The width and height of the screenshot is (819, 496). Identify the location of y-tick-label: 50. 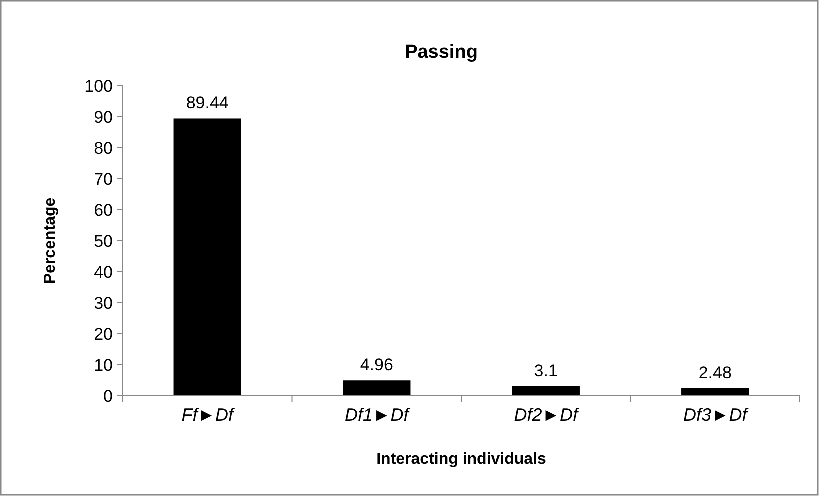
(103, 241).